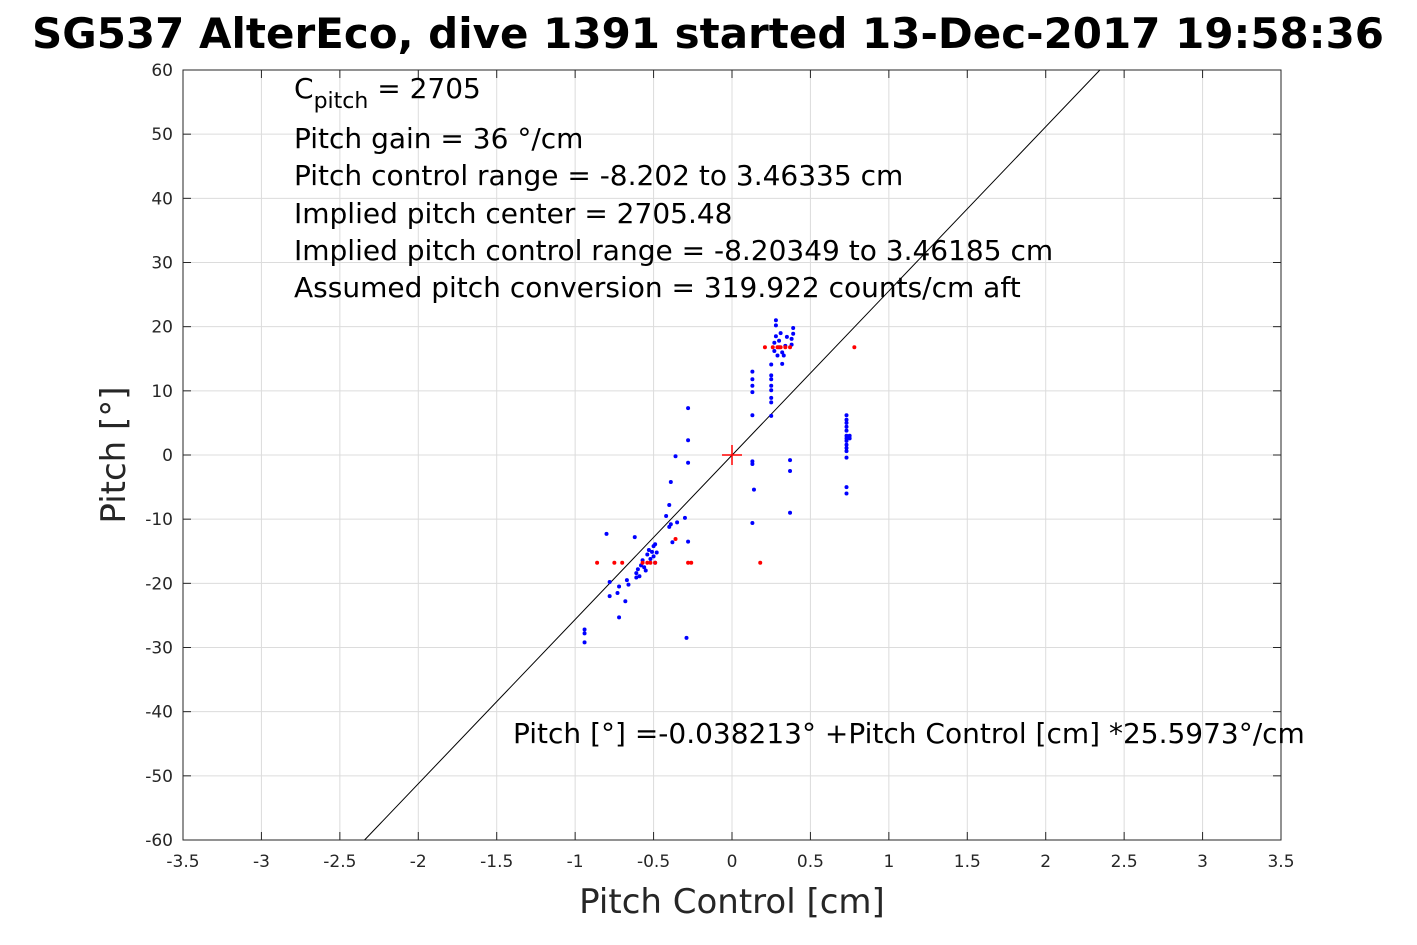 The image size is (1417, 945). What do you see at coordinates (1045, 862) in the screenshot?
I see `x-tick-label: 2` at bounding box center [1045, 862].